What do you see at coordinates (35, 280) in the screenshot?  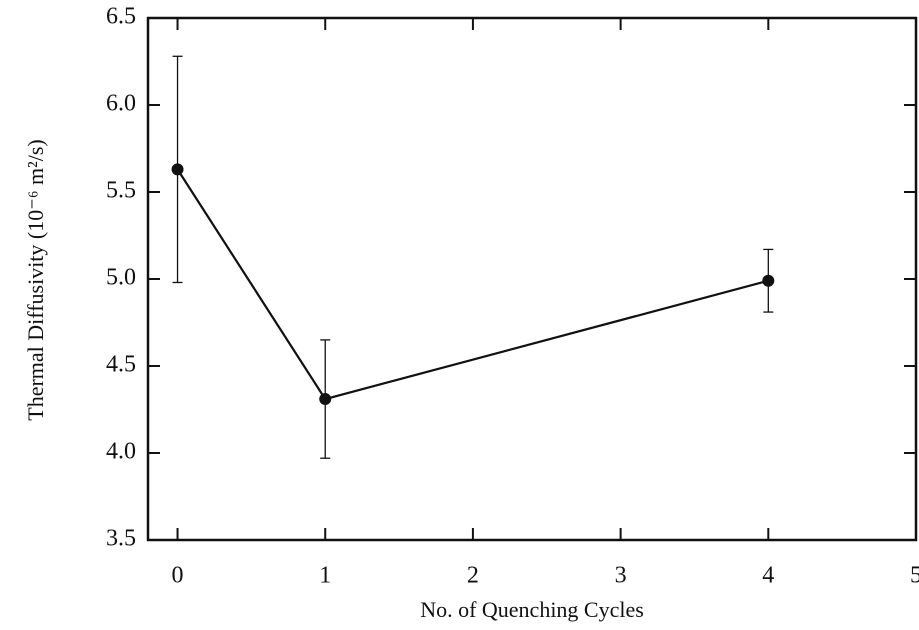 I see `y-axis-label: Thermal Diffusivity (10⁻⁶ m²/s)` at bounding box center [35, 280].